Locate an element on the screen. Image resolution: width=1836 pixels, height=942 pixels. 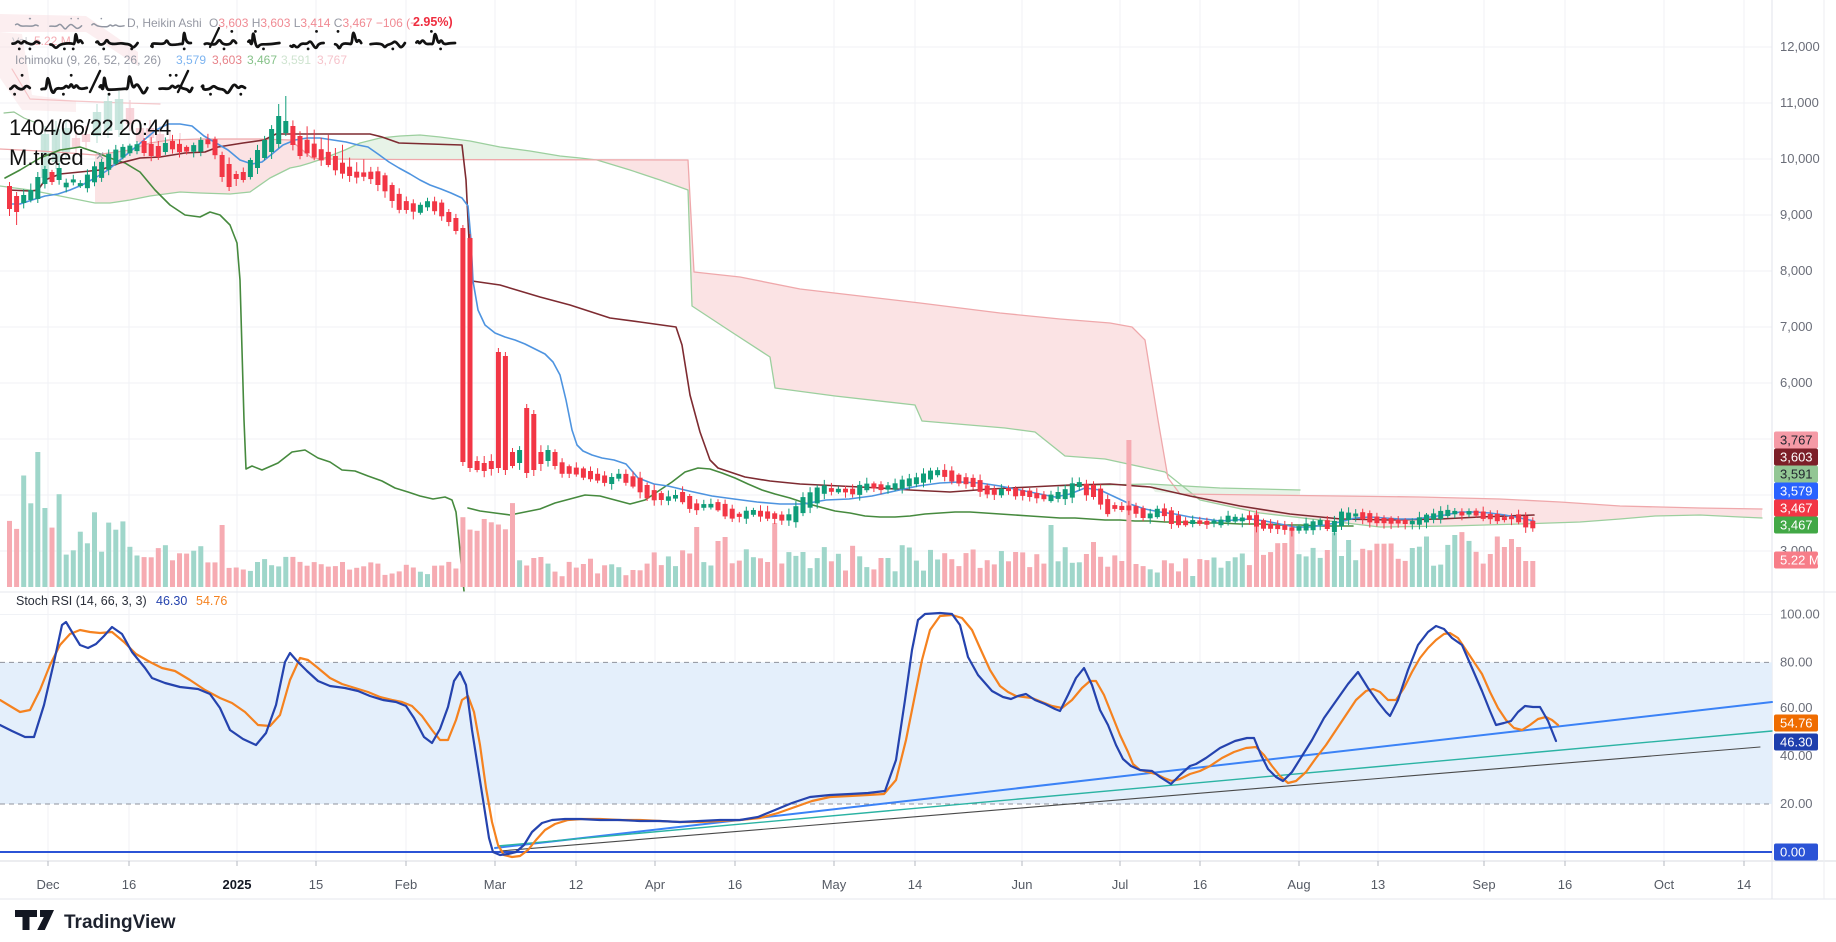
svg-text: 100.00 is located at coordinates (1800, 614).